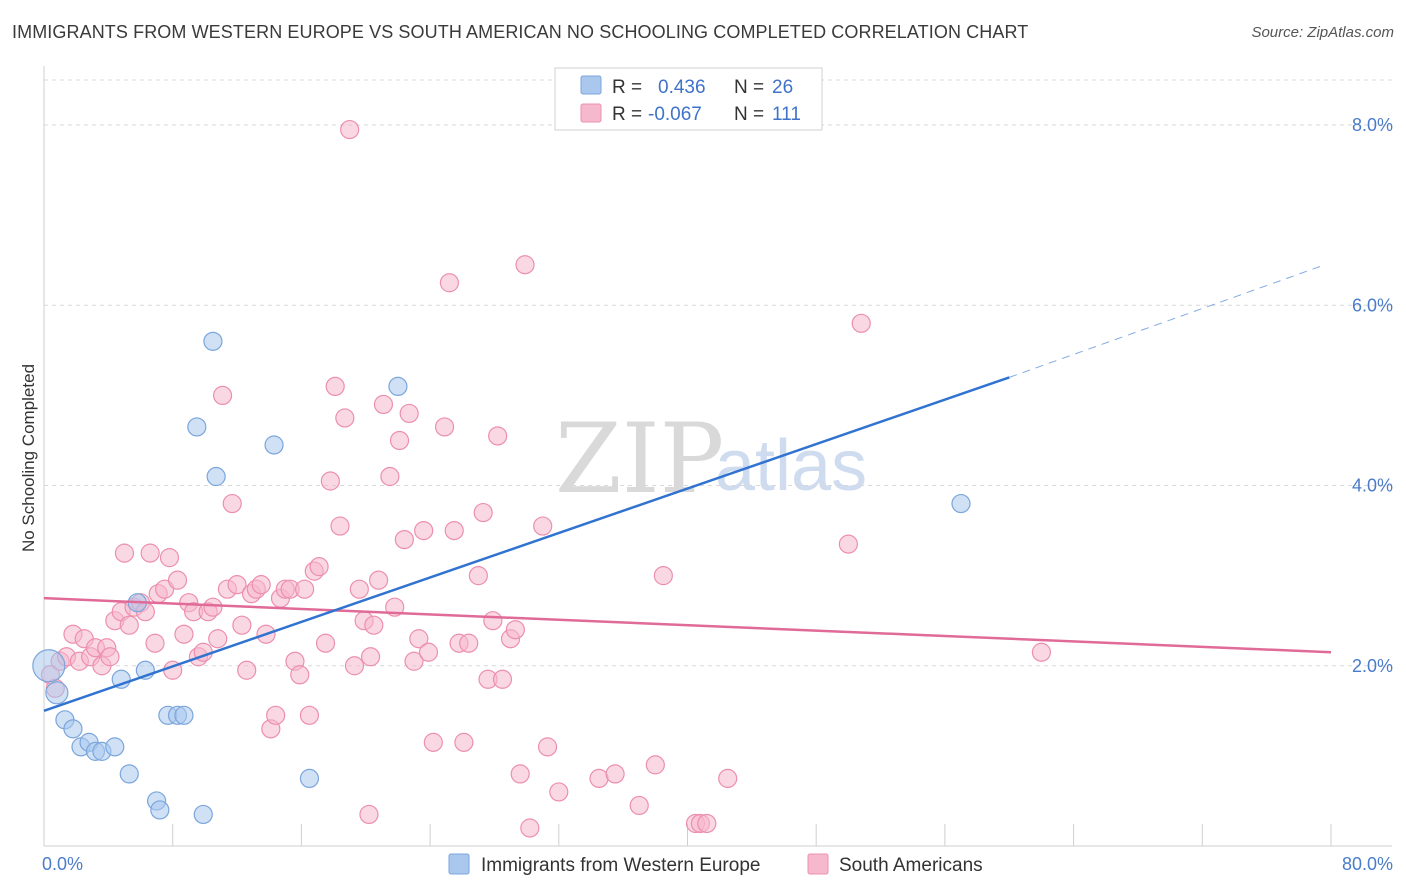  I want to click on trendline-western-europe-extension, so click(1167, 321).